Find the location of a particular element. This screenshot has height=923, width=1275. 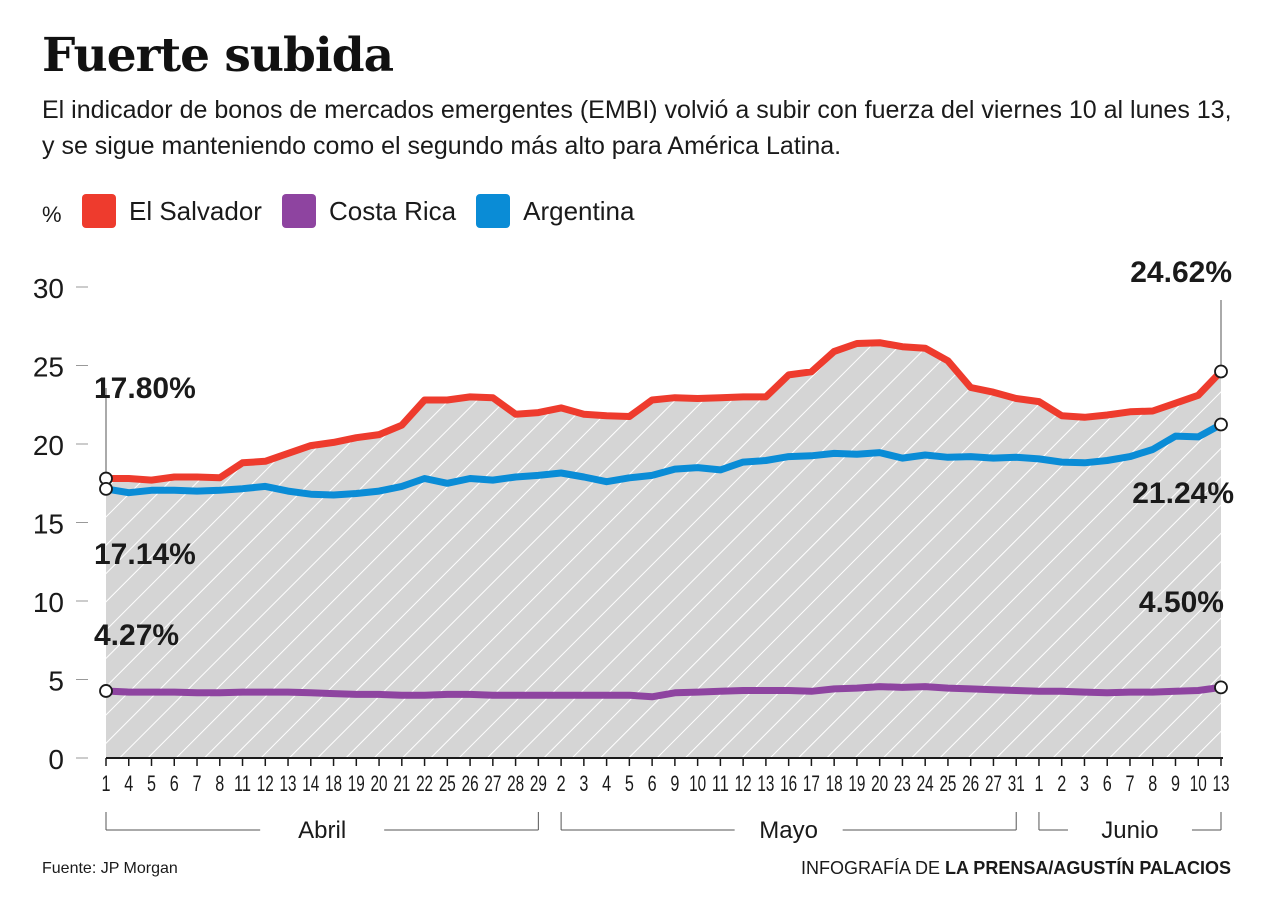

x-tick-label-47: 9 is located at coordinates (1175, 783).